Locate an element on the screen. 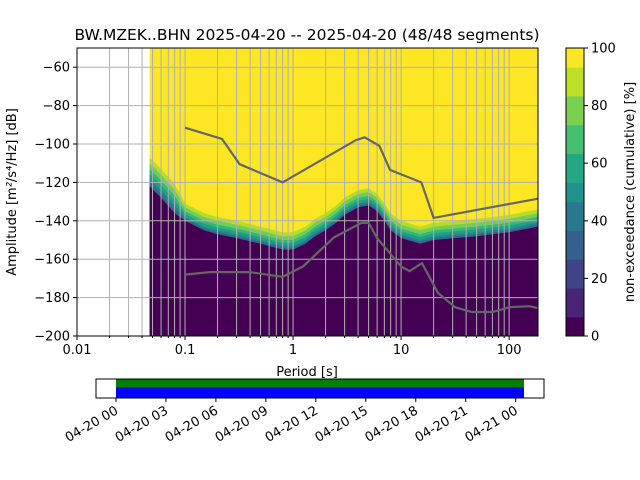 The height and width of the screenshot is (480, 640). timeline-frame is located at coordinates (320, 388).